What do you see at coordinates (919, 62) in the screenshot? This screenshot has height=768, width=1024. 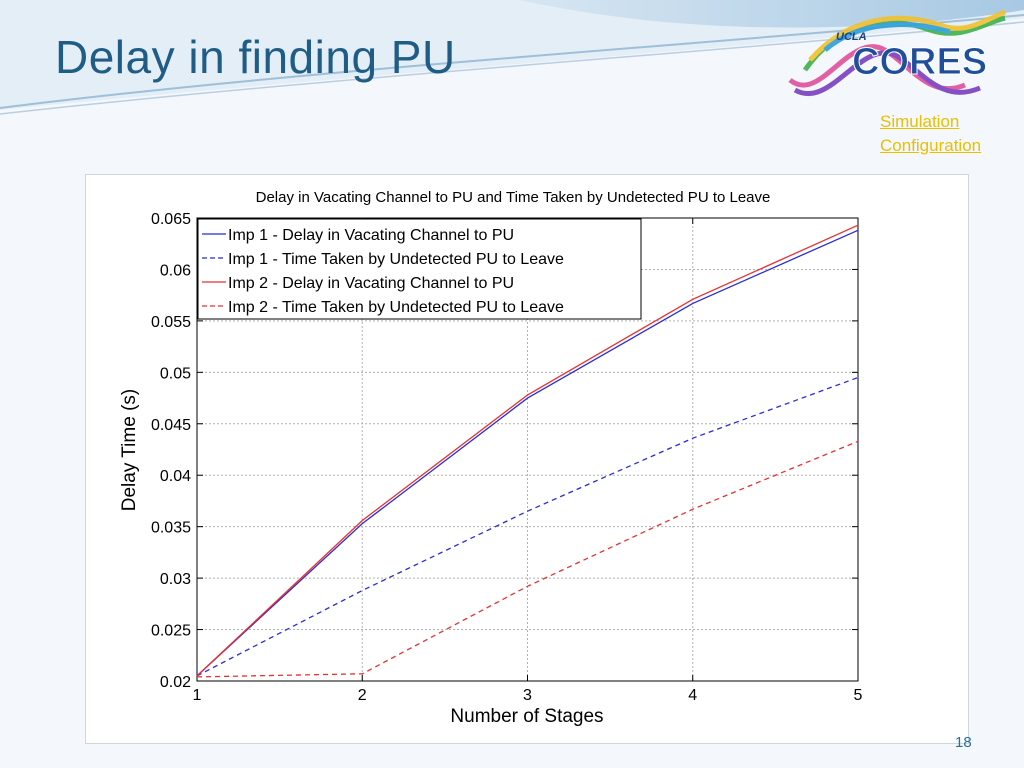 I see `logo-cores-text: CORES` at bounding box center [919, 62].